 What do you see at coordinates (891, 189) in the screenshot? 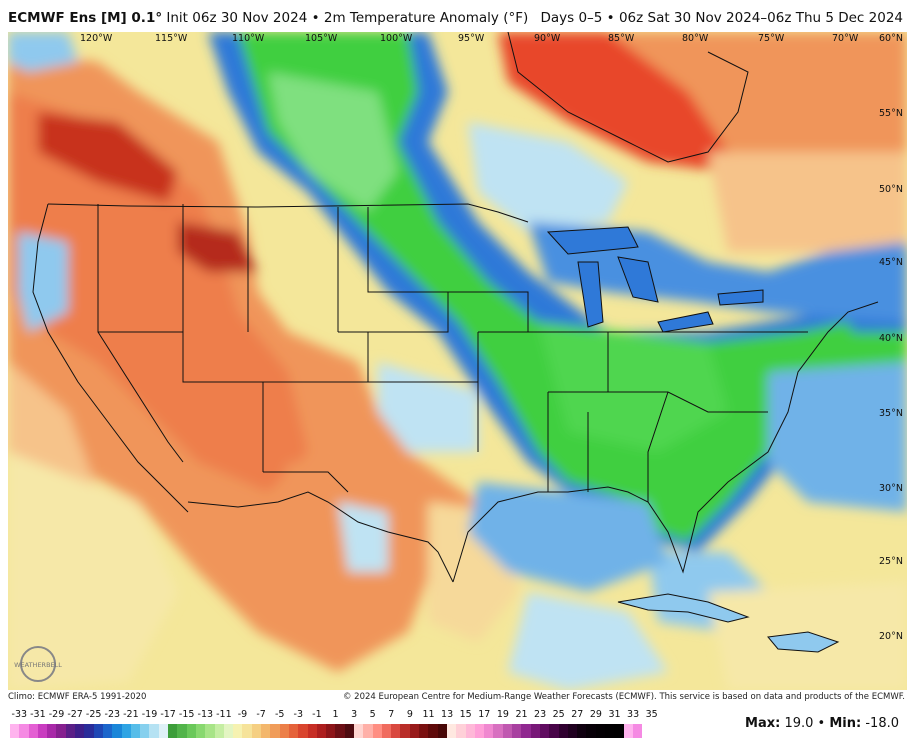
I see `lat-label-50n: 50°N` at bounding box center [891, 189].